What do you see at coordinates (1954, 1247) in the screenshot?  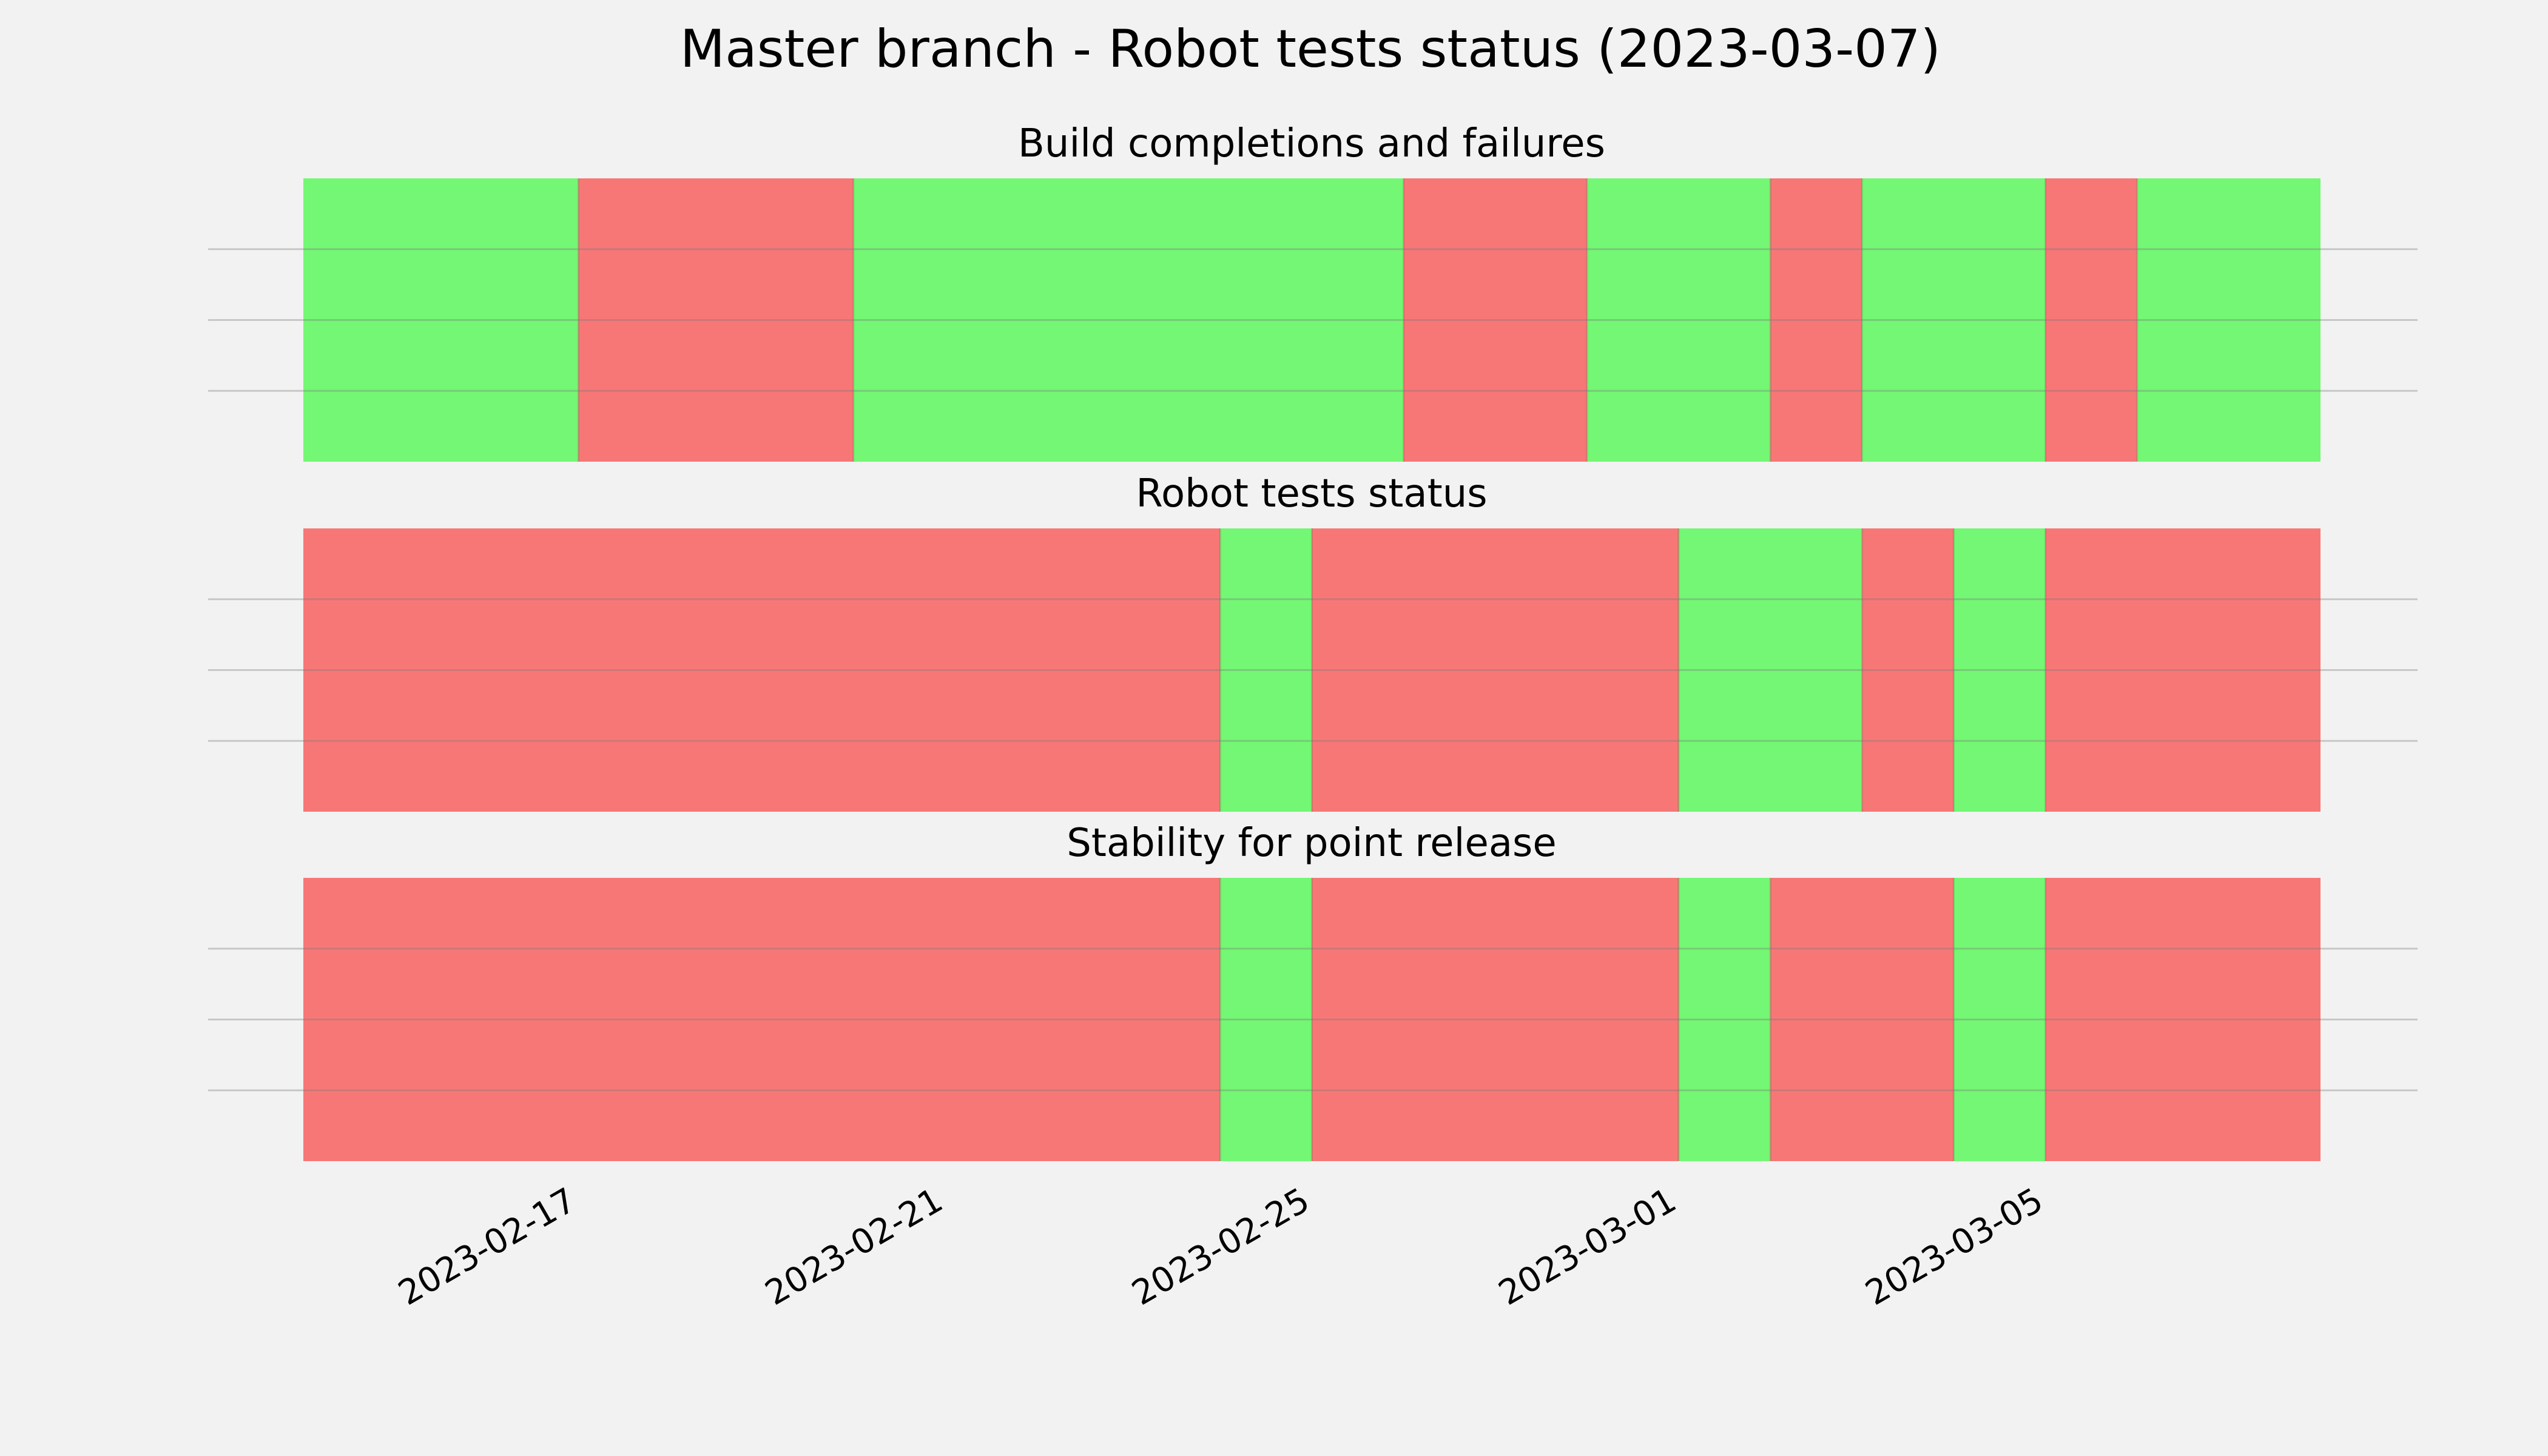 I see `x-tick-label: 2023-03-05` at bounding box center [1954, 1247].